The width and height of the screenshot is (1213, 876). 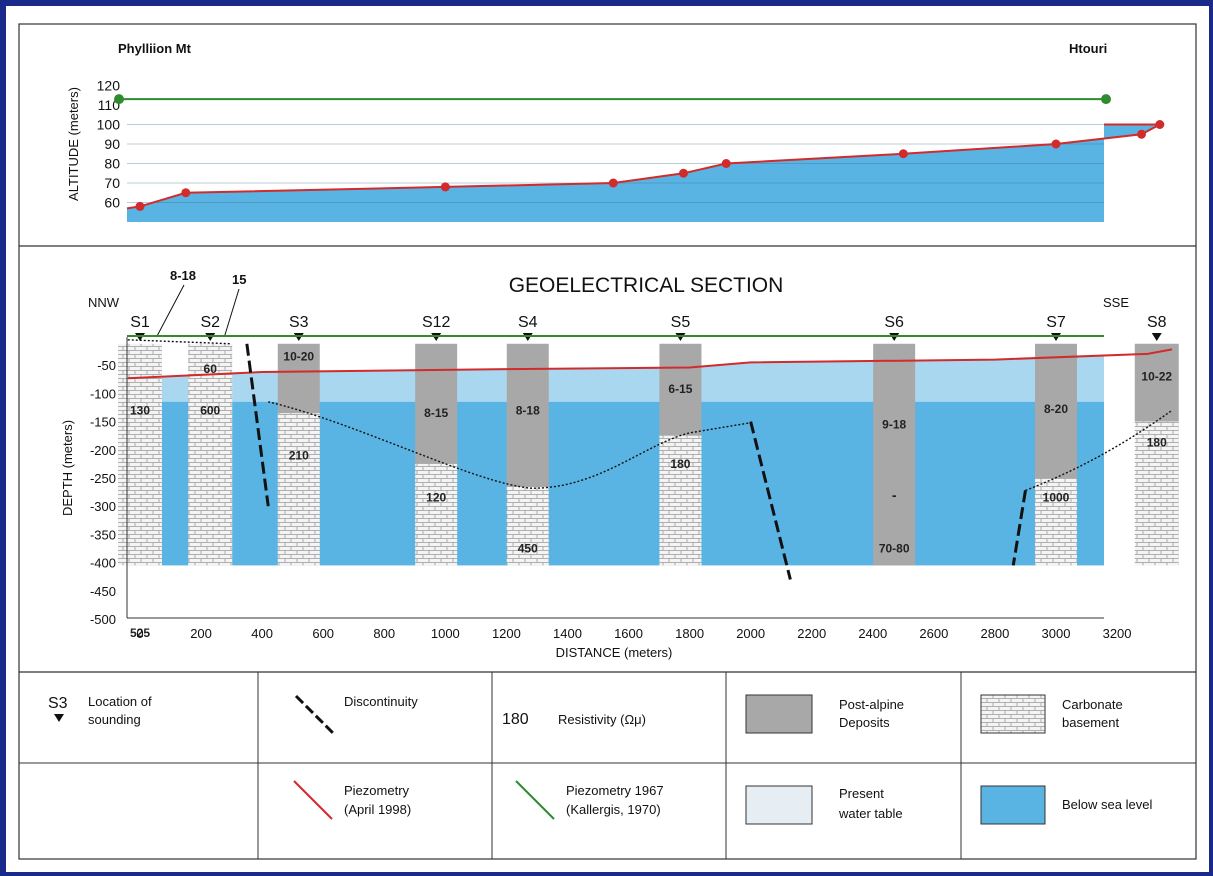 What do you see at coordinates (103, 506) in the screenshot?
I see `depth-tick-label: -300` at bounding box center [103, 506].